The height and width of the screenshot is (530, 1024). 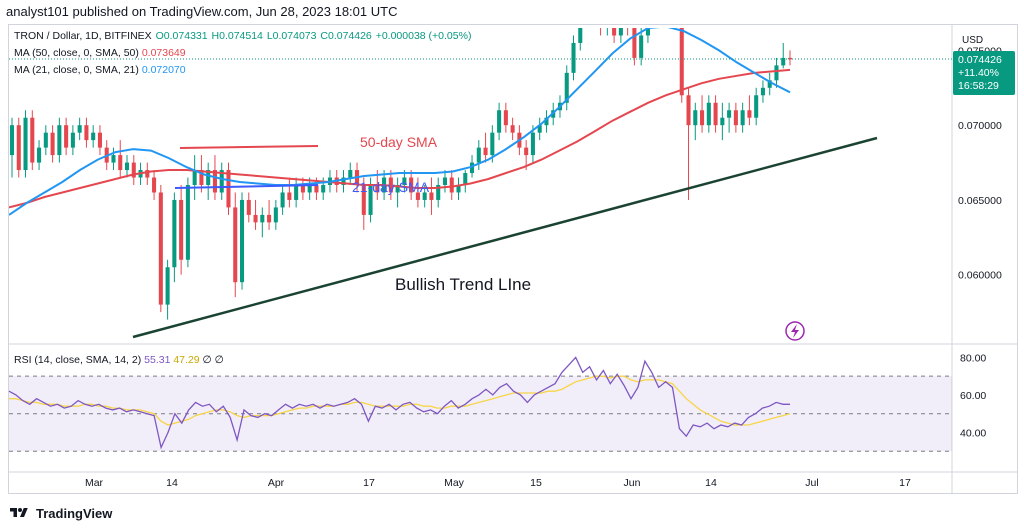 What do you see at coordinates (237, 36) in the screenshot?
I see `high-value: H0.074514` at bounding box center [237, 36].